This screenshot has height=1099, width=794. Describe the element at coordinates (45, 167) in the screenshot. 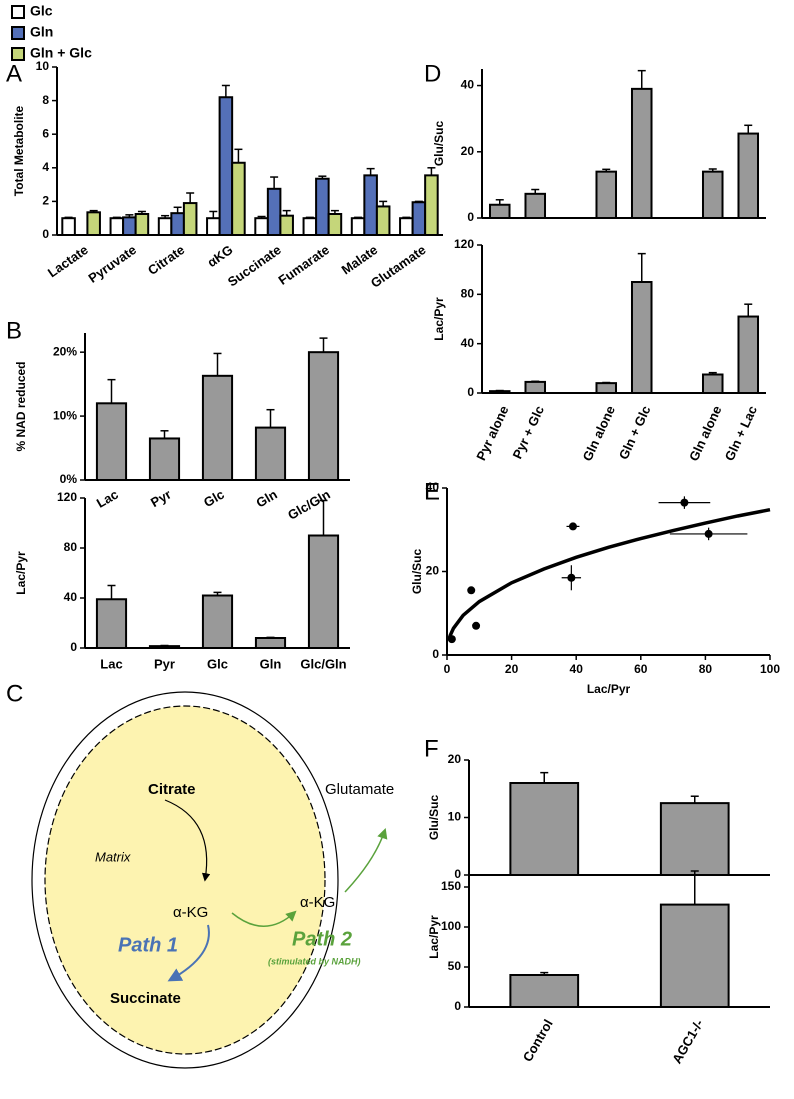

I see `y-tick-label: 4` at that location.